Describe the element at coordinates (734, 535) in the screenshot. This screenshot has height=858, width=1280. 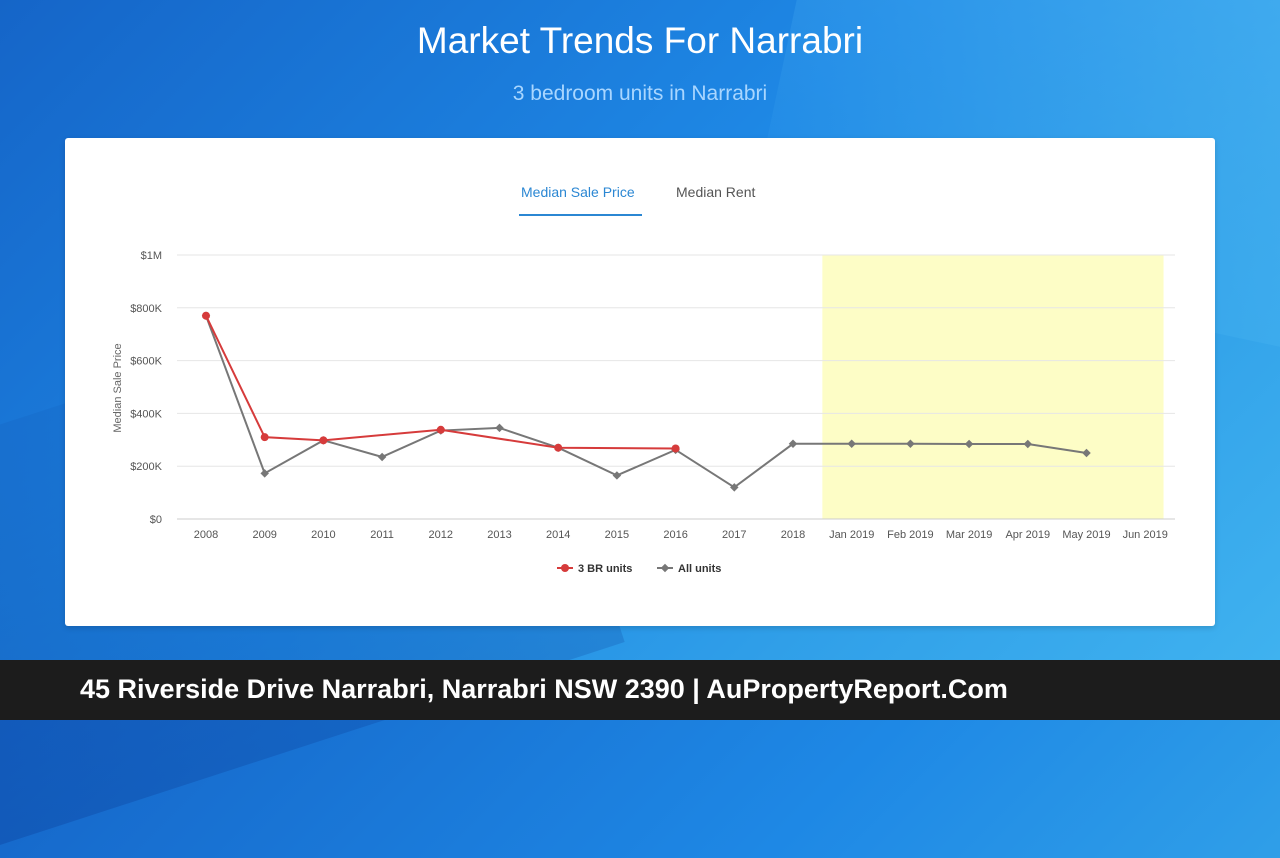
I see `x-tick-label: 2017` at that location.